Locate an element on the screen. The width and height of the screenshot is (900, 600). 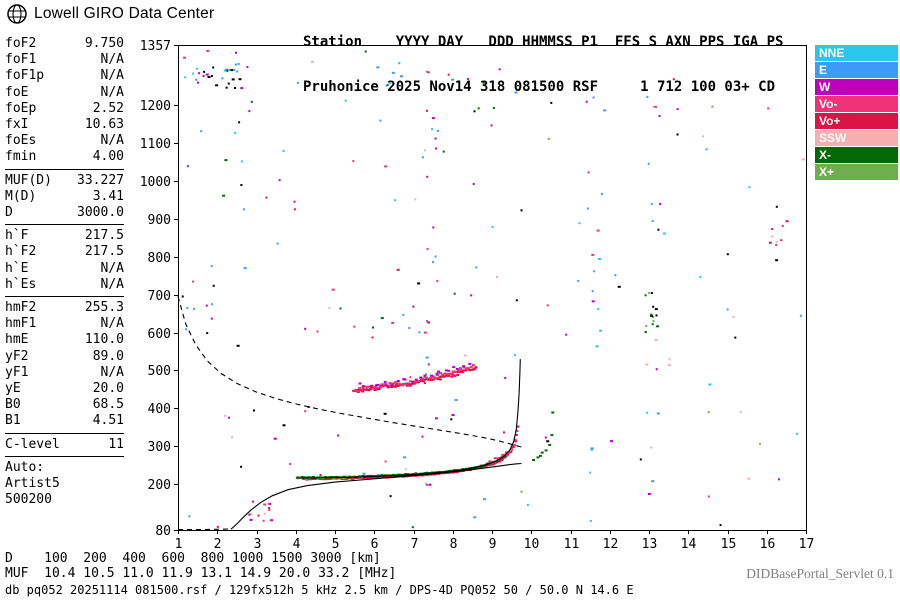
param-label: fmin is located at coordinates (21, 157).